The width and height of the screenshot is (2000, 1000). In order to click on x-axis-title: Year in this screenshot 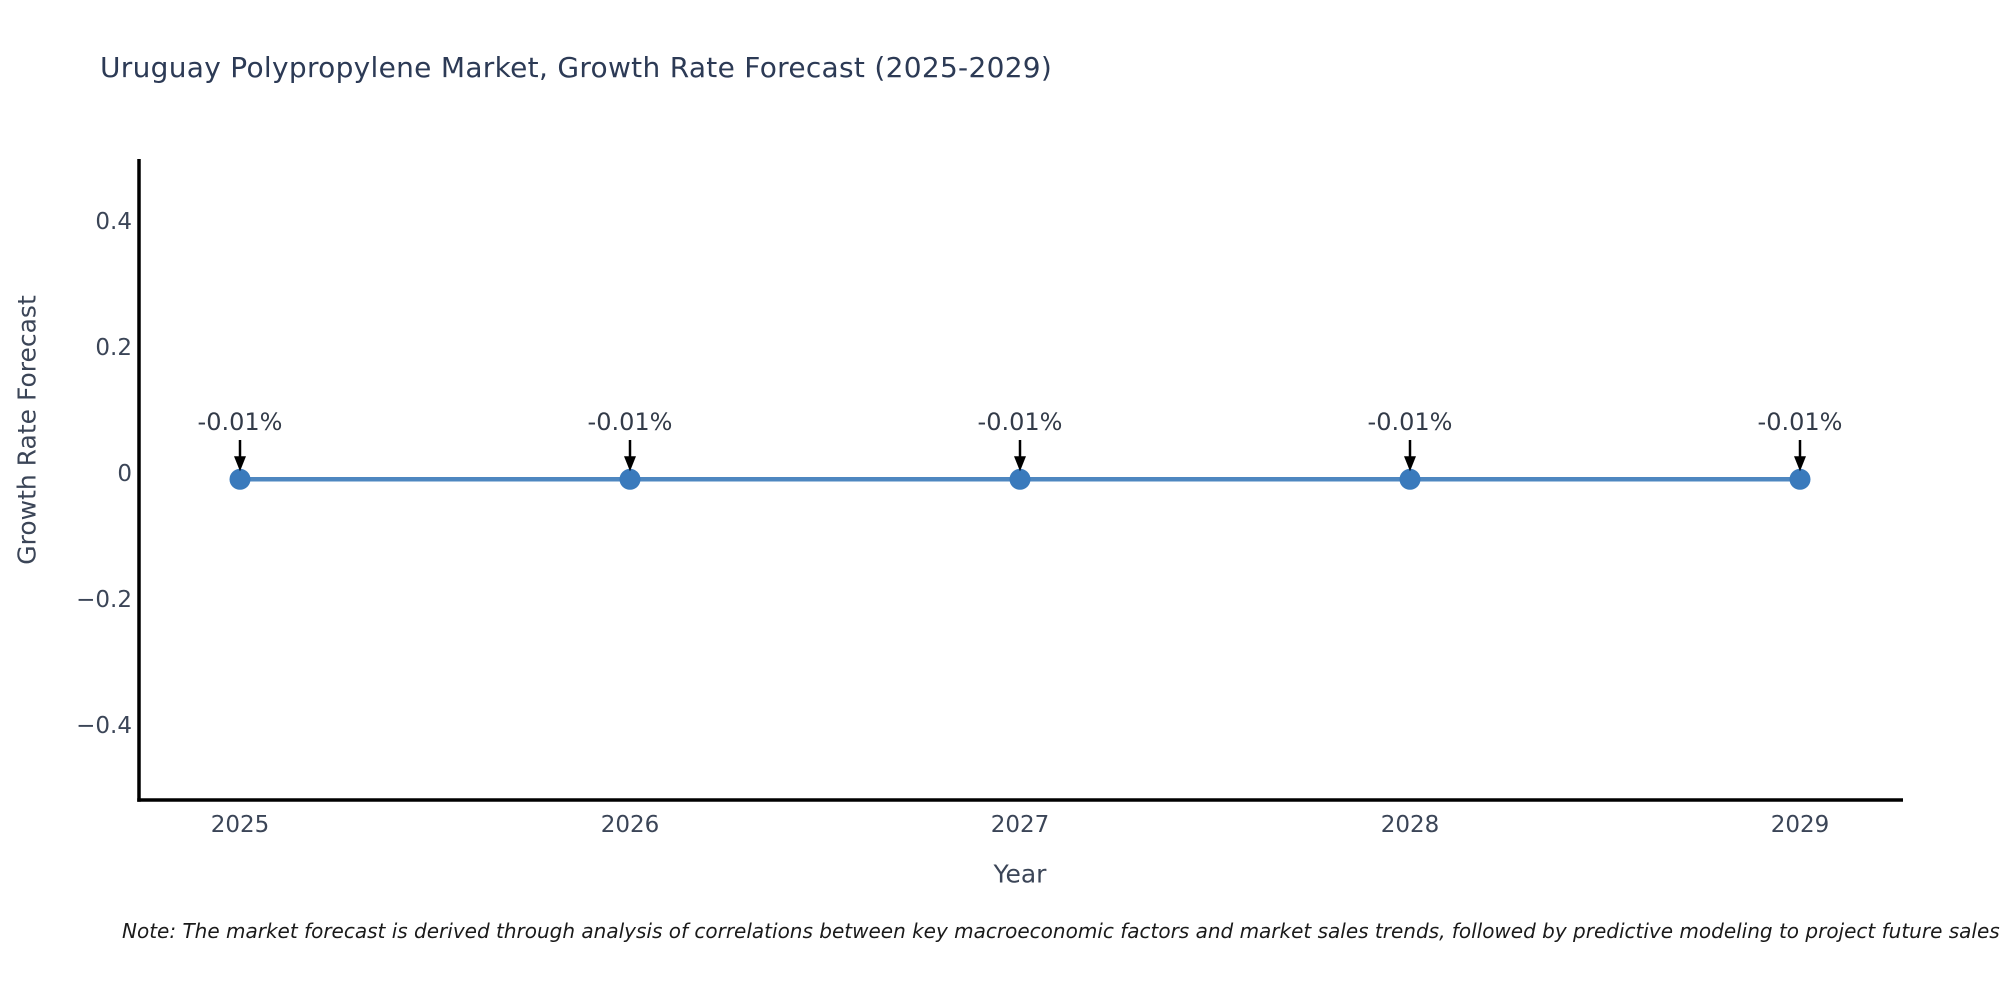, I will do `click(1020, 874)`.